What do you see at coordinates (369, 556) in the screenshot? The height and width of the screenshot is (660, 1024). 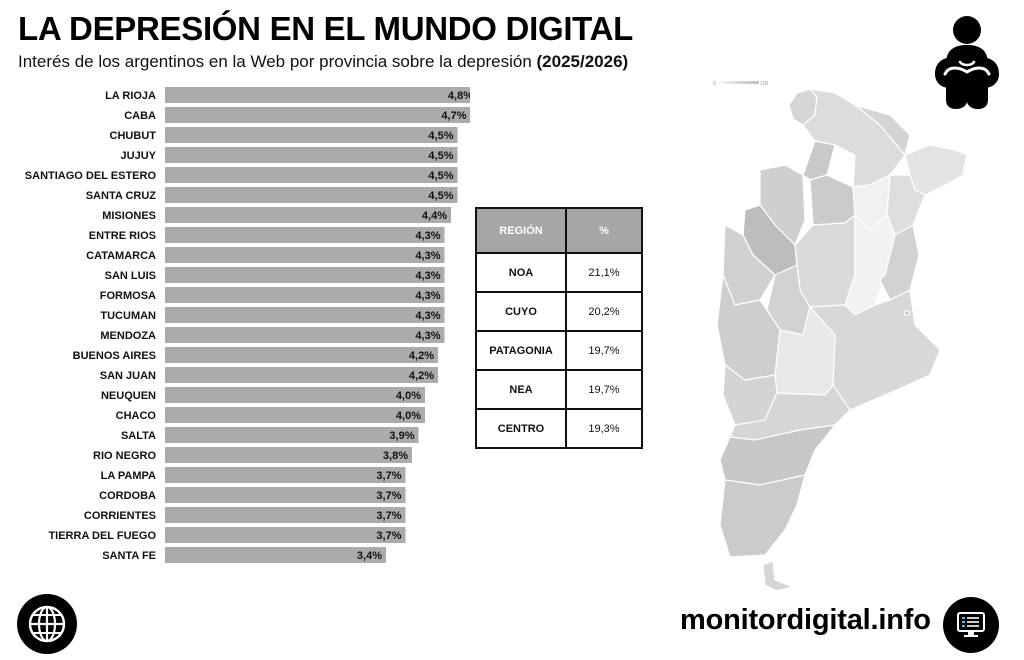 I see `value-label: 3,4%` at bounding box center [369, 556].